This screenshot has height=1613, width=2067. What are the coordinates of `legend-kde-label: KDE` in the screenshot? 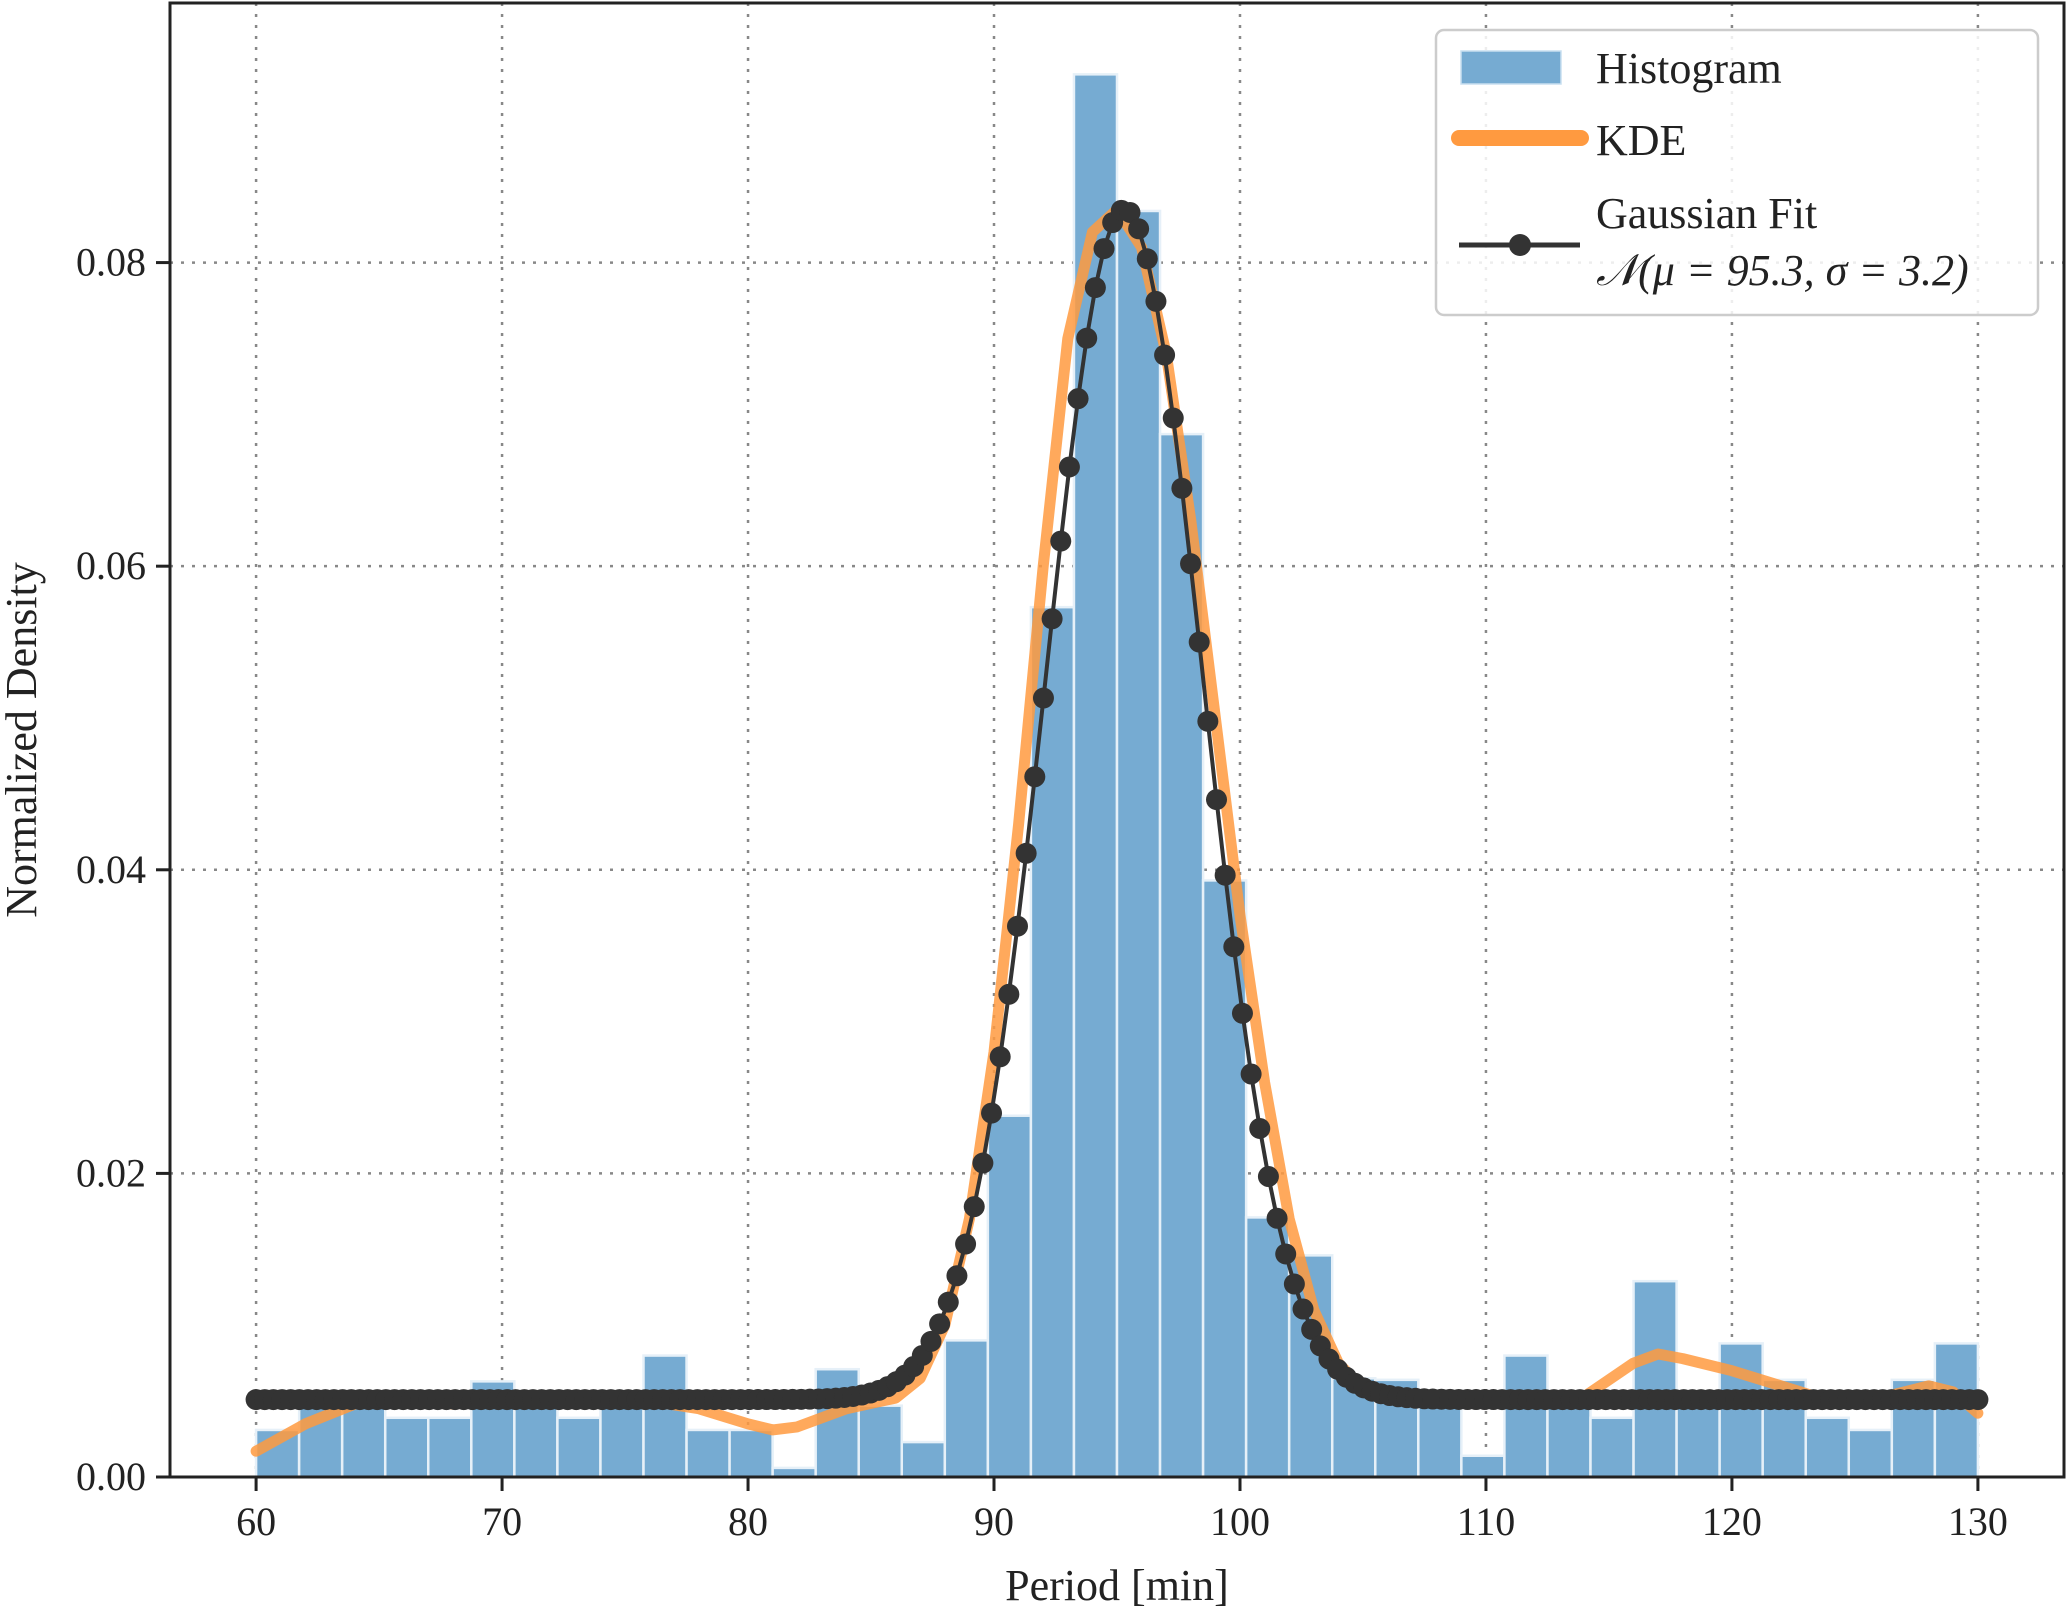 It's located at (1641, 140).